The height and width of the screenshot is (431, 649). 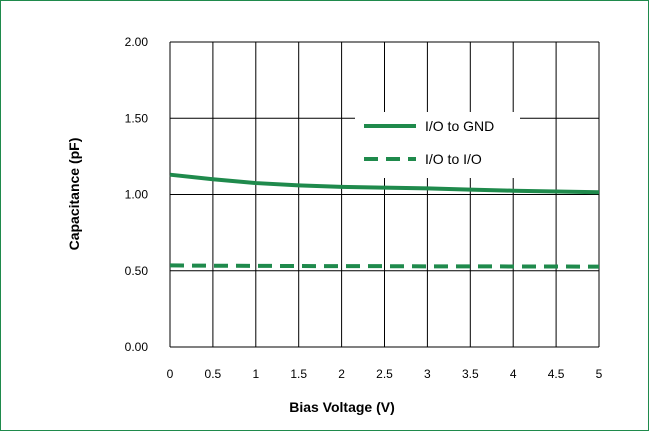 I want to click on x-tick-label: 3, so click(x=427, y=374).